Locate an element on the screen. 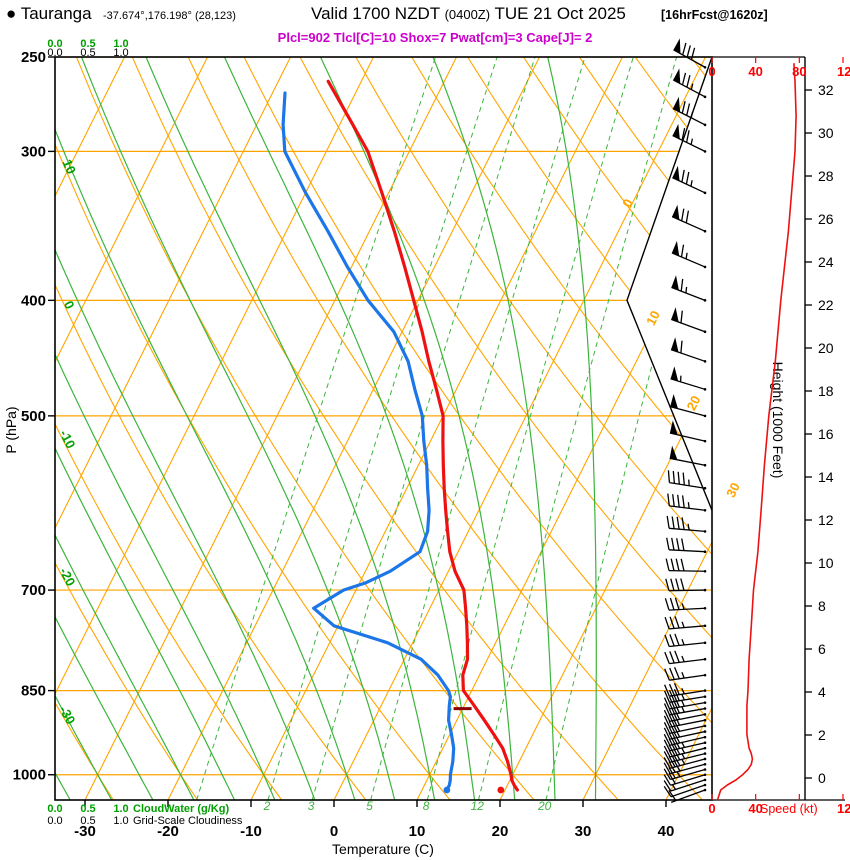 Image resolution: width=850 pixels, height=860 pixels. valid-main: Valid 1700 NZDT is located at coordinates (375, 13).